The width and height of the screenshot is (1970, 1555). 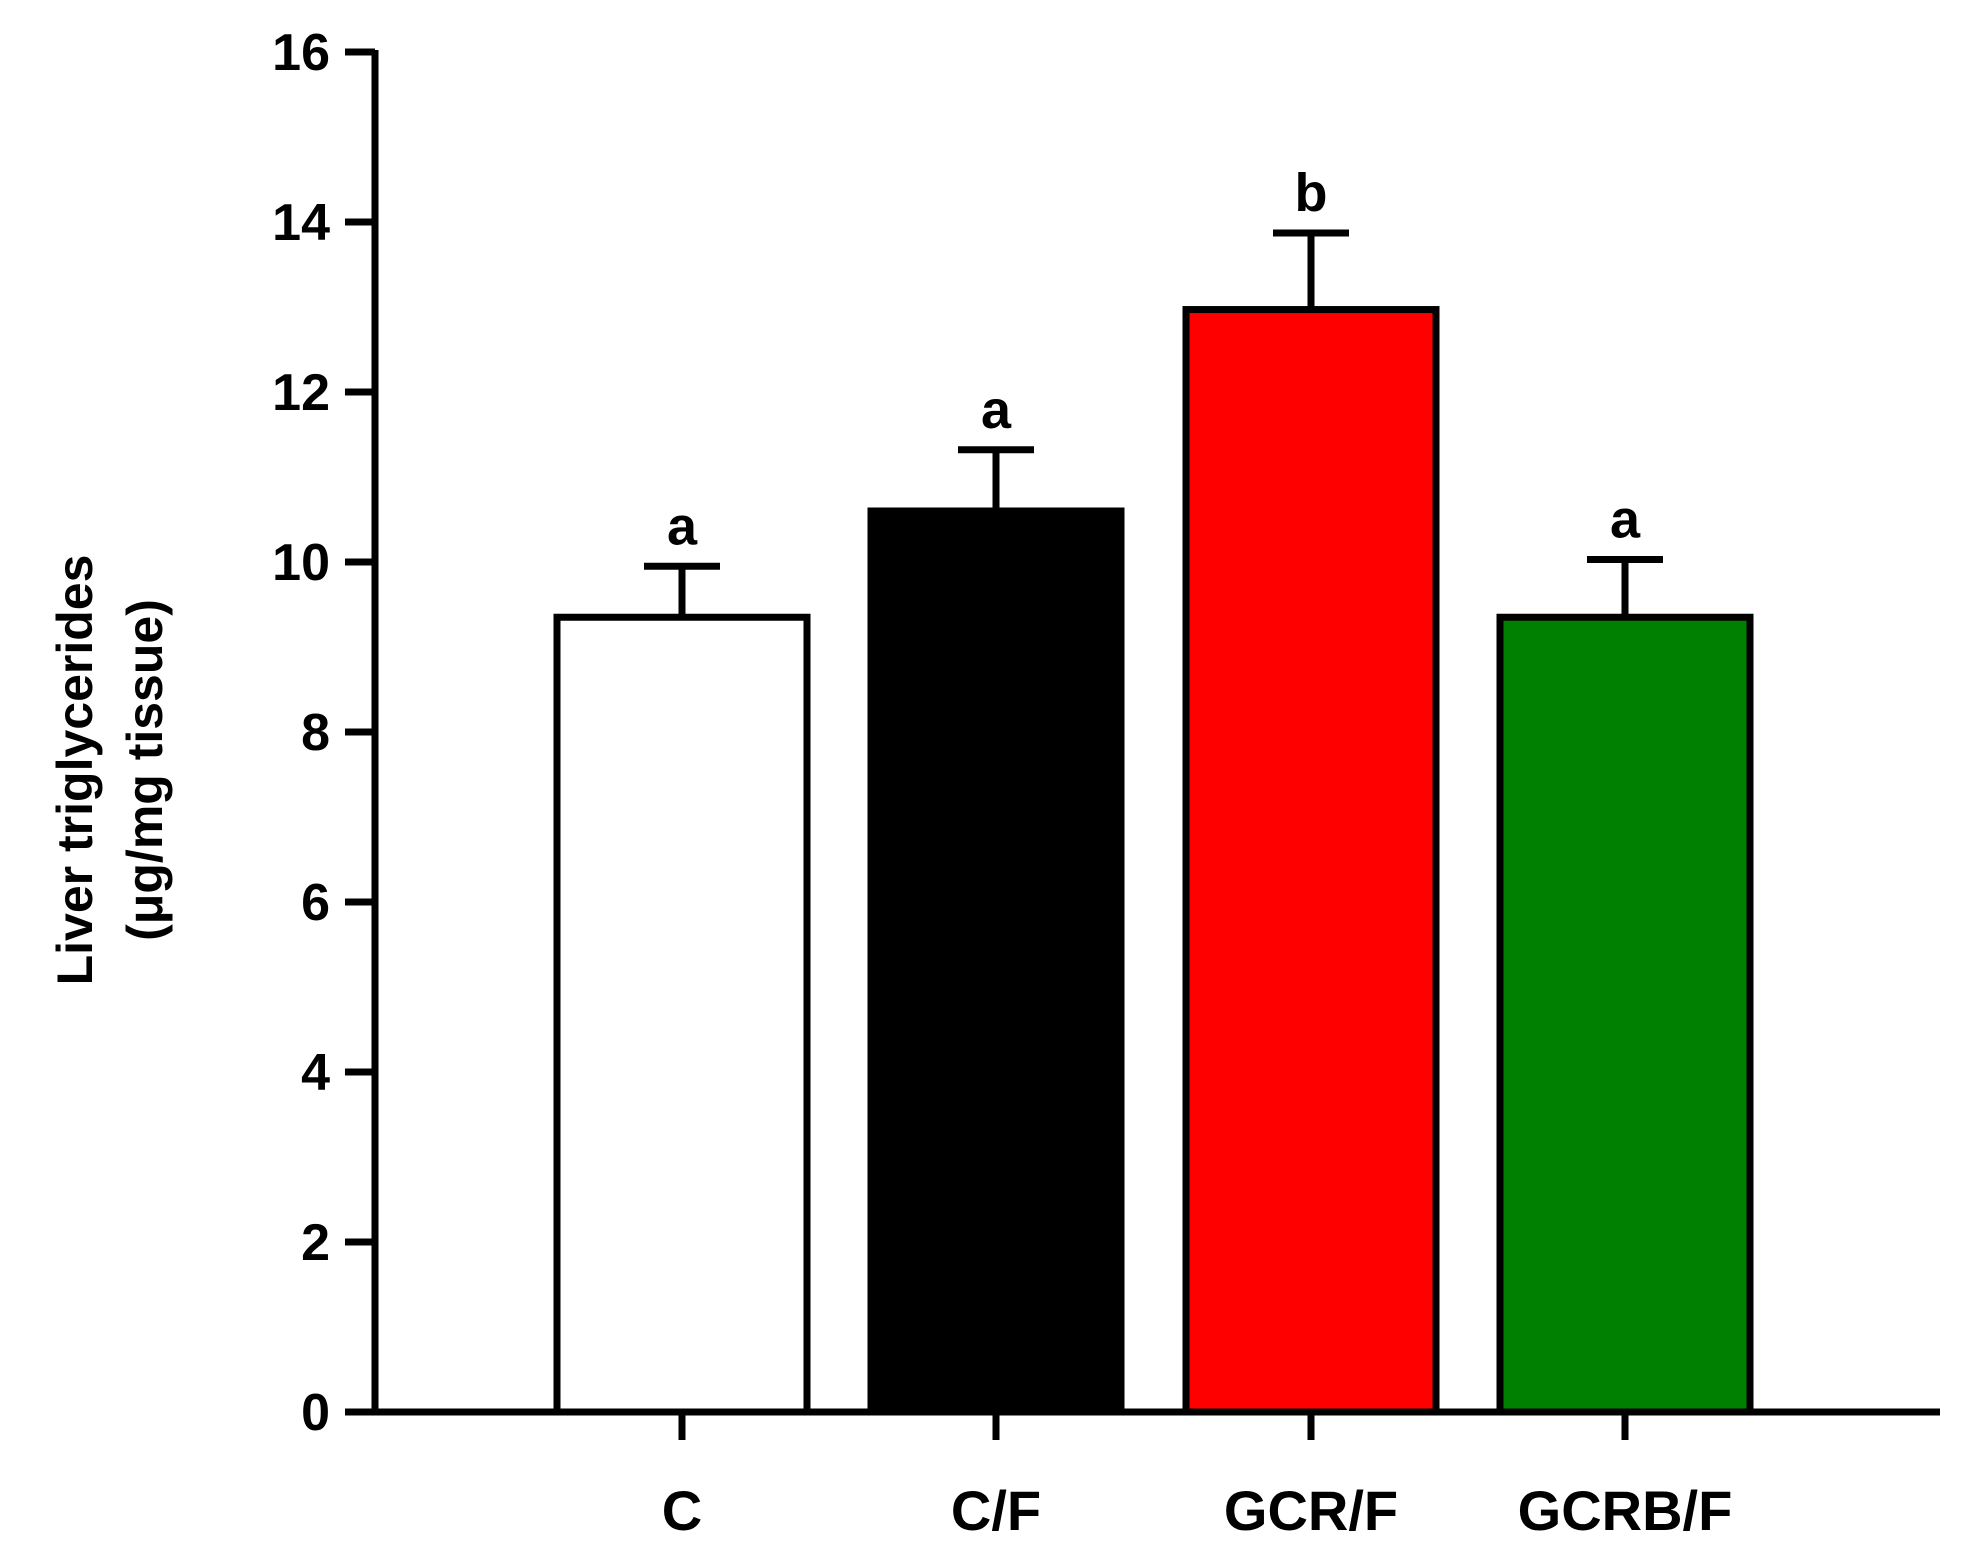 What do you see at coordinates (1625, 1014) in the screenshot?
I see `bar-gcrb-f` at bounding box center [1625, 1014].